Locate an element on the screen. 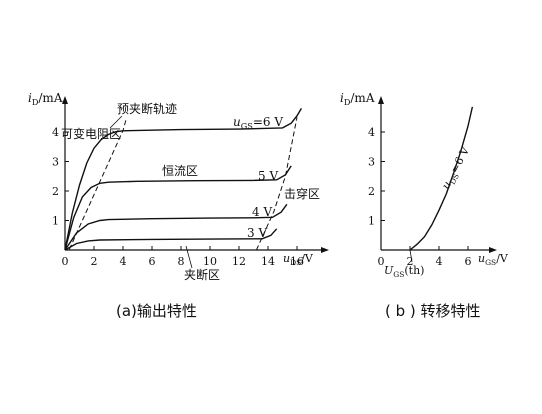 This screenshot has height=414, width=542. y-axis-arrow-b is located at coordinates (381, 100).